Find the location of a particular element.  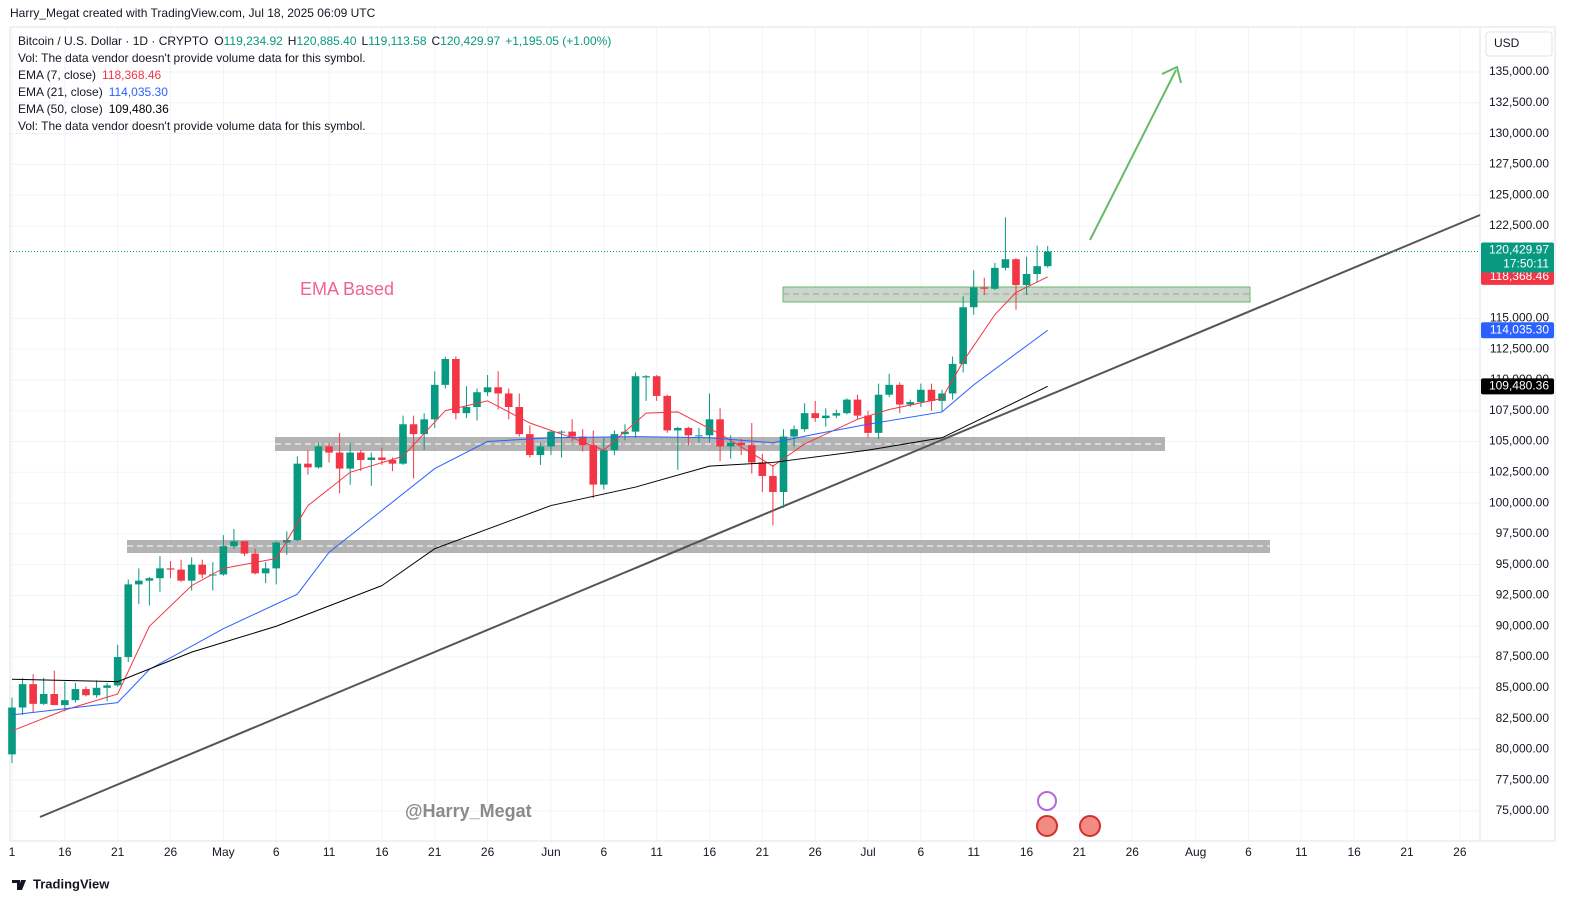

arrow is located at coordinates (1133, 155).